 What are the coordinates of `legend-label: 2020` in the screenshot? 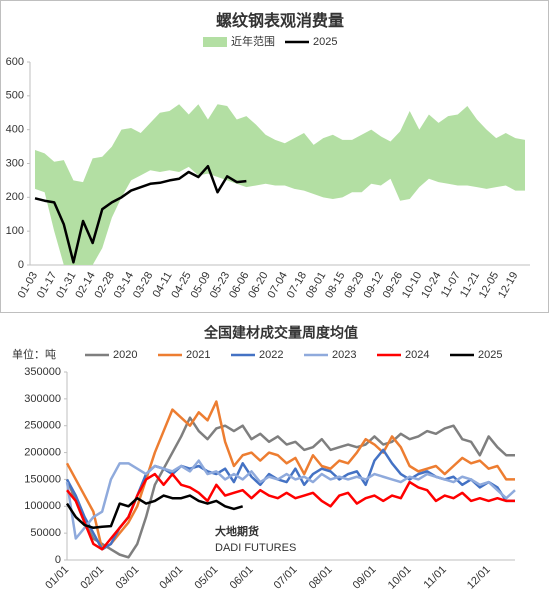 It's located at (125, 355).